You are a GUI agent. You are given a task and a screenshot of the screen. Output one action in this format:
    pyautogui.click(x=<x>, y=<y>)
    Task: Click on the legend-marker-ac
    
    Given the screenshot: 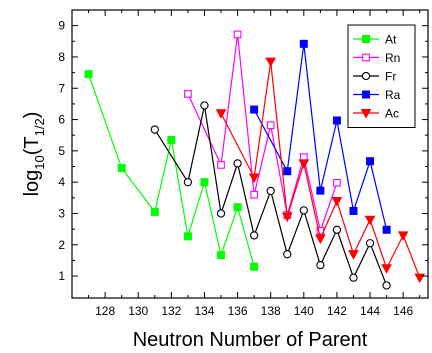 What is the action you would take?
    pyautogui.click(x=366, y=114)
    